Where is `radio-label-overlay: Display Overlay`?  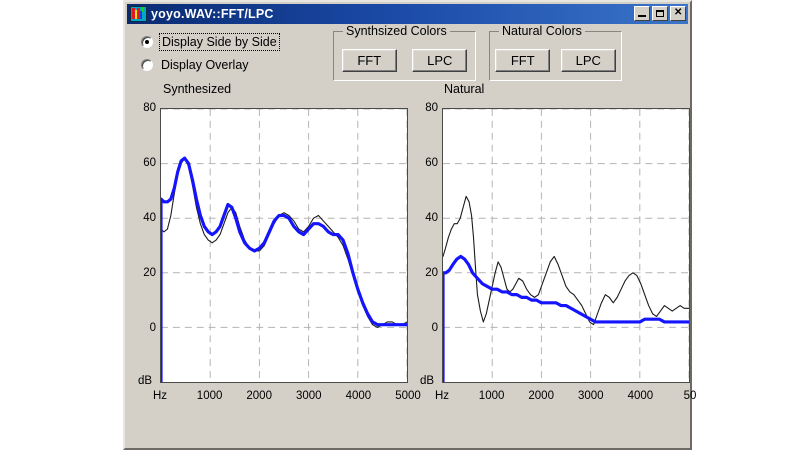
radio-label-overlay: Display Overlay is located at coordinates (205, 64).